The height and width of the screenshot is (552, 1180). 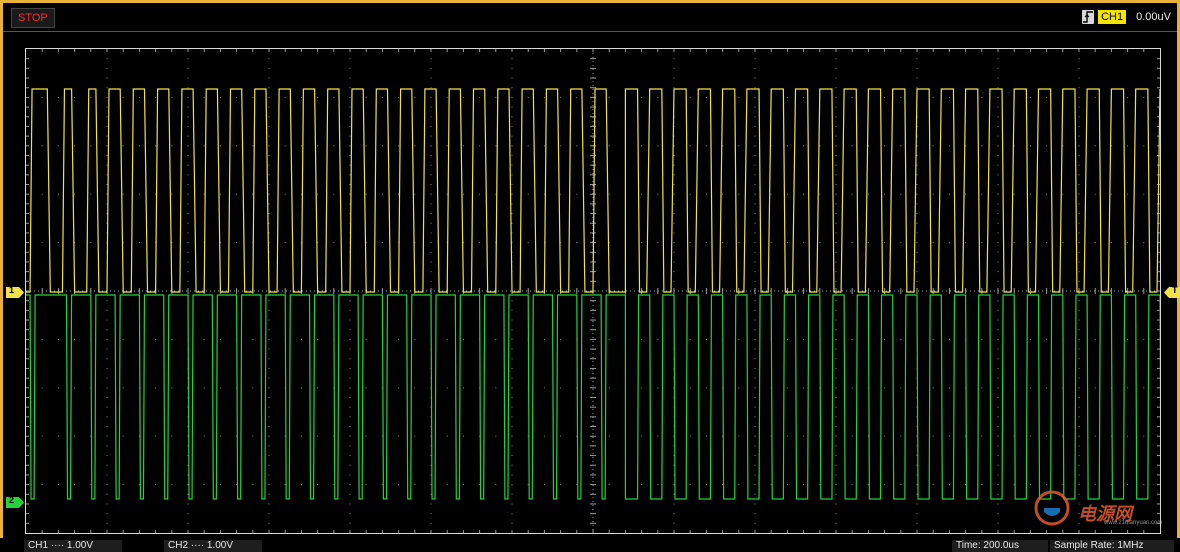 I want to click on time-base: Time: 200.0us, so click(x=1000, y=546).